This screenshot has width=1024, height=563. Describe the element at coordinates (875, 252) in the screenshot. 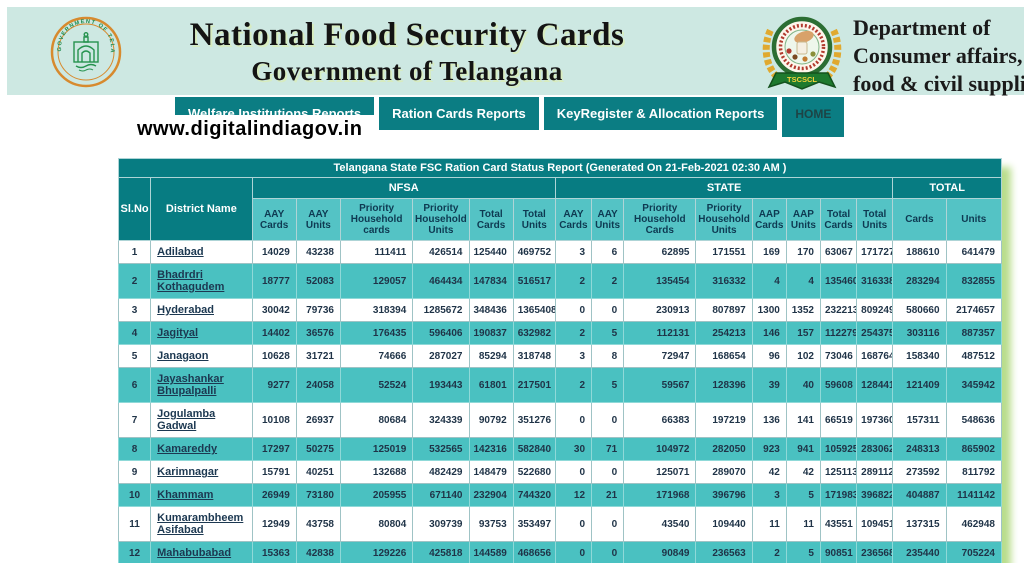

I see `value-cell: 171727` at that location.